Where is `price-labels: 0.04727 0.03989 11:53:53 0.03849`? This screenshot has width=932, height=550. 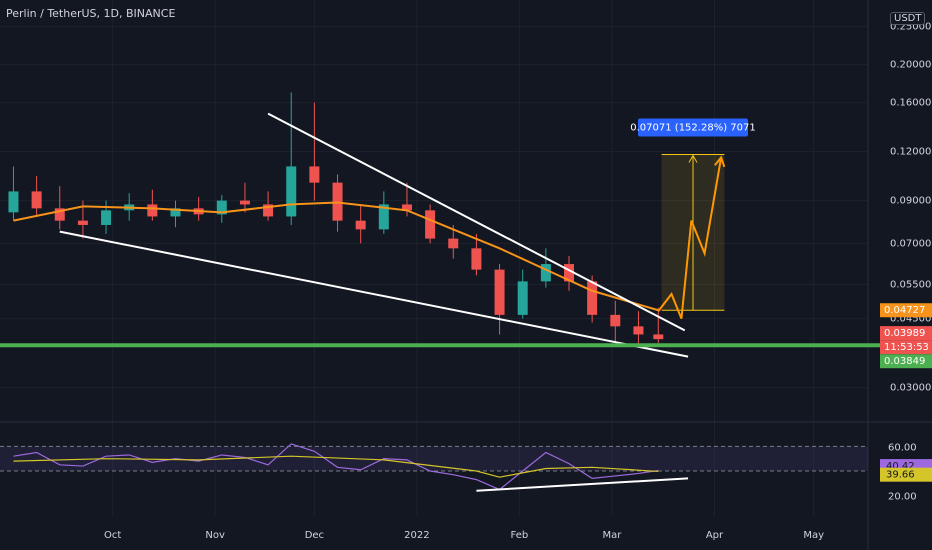
price-labels: 0.04727 0.03989 11:53:53 0.03849 is located at coordinates (906, 336).